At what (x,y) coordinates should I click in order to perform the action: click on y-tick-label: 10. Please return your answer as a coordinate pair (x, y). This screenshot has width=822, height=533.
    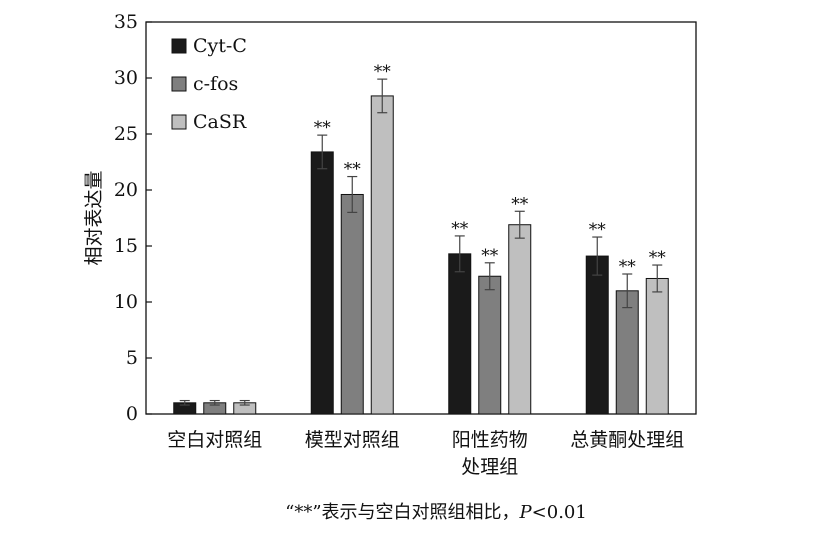
    Looking at the image, I should click on (126, 302).